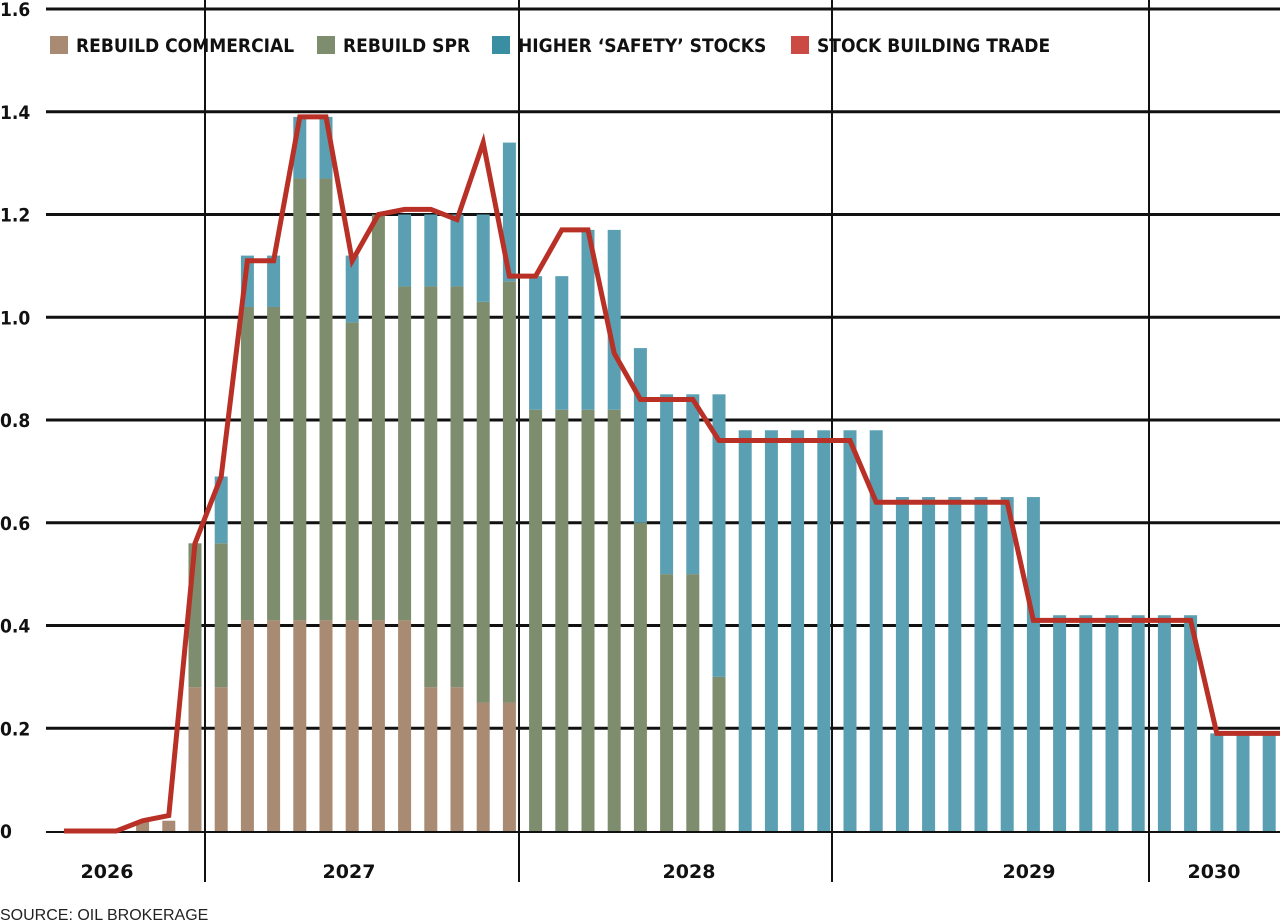  I want to click on legend-stock-building-trade-swatch, so click(800, 45).